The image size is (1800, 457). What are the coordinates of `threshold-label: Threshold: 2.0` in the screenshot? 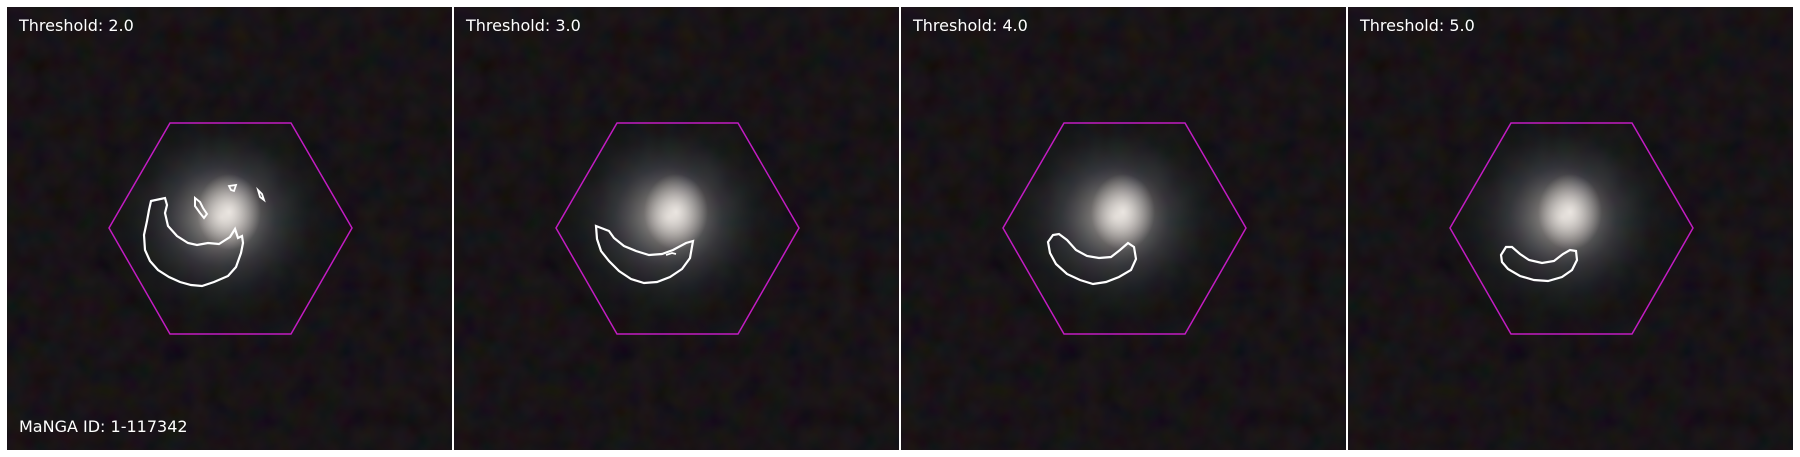 It's located at (76, 25).